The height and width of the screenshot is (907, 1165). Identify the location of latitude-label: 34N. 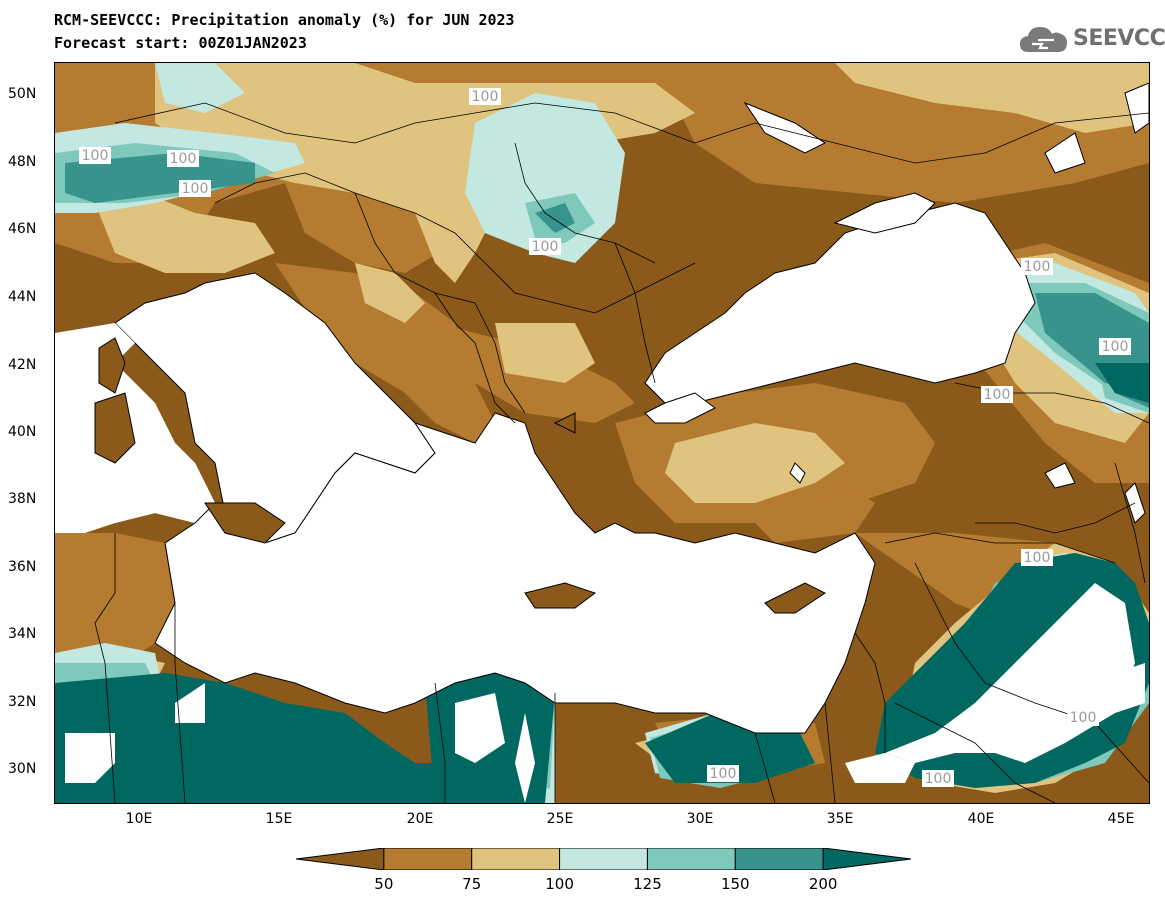
(22, 634).